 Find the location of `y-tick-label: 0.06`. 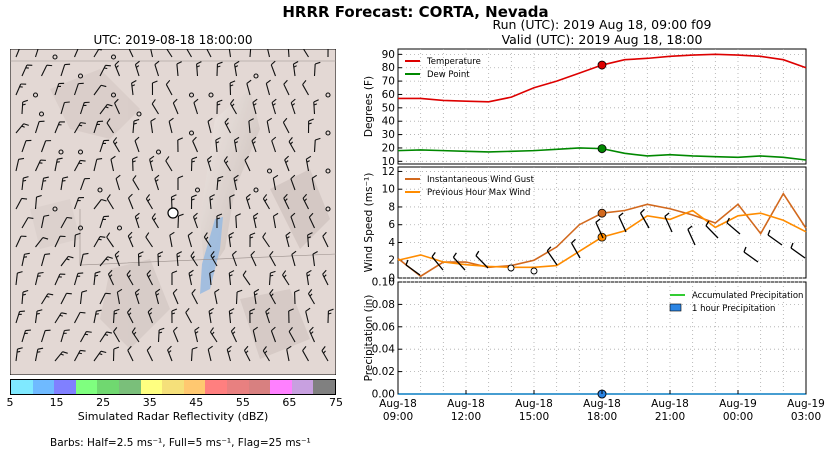

y-tick-label: 0.06 is located at coordinates (384, 327).